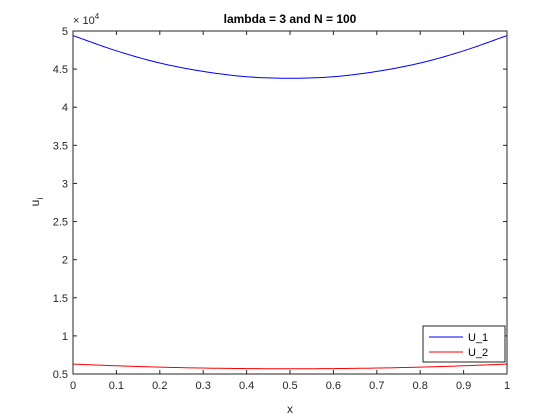  I want to click on y-tick-label: 3, so click(65, 184).